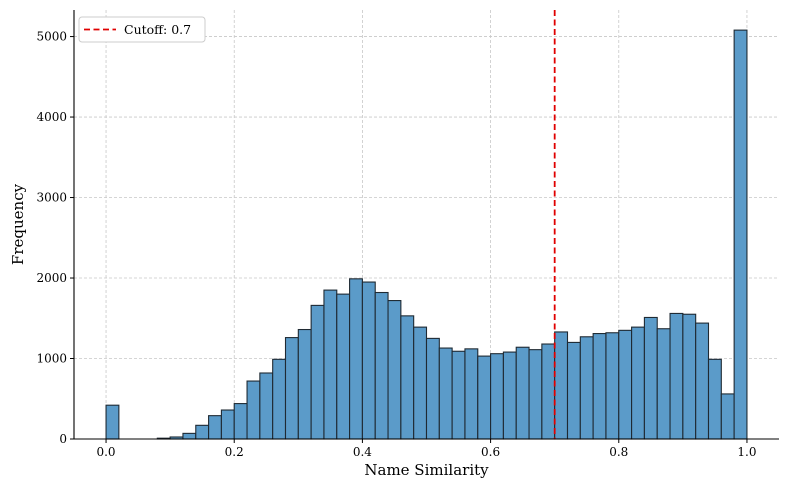  What do you see at coordinates (618, 452) in the screenshot?
I see `x-tick-label: 0.8` at bounding box center [618, 452].